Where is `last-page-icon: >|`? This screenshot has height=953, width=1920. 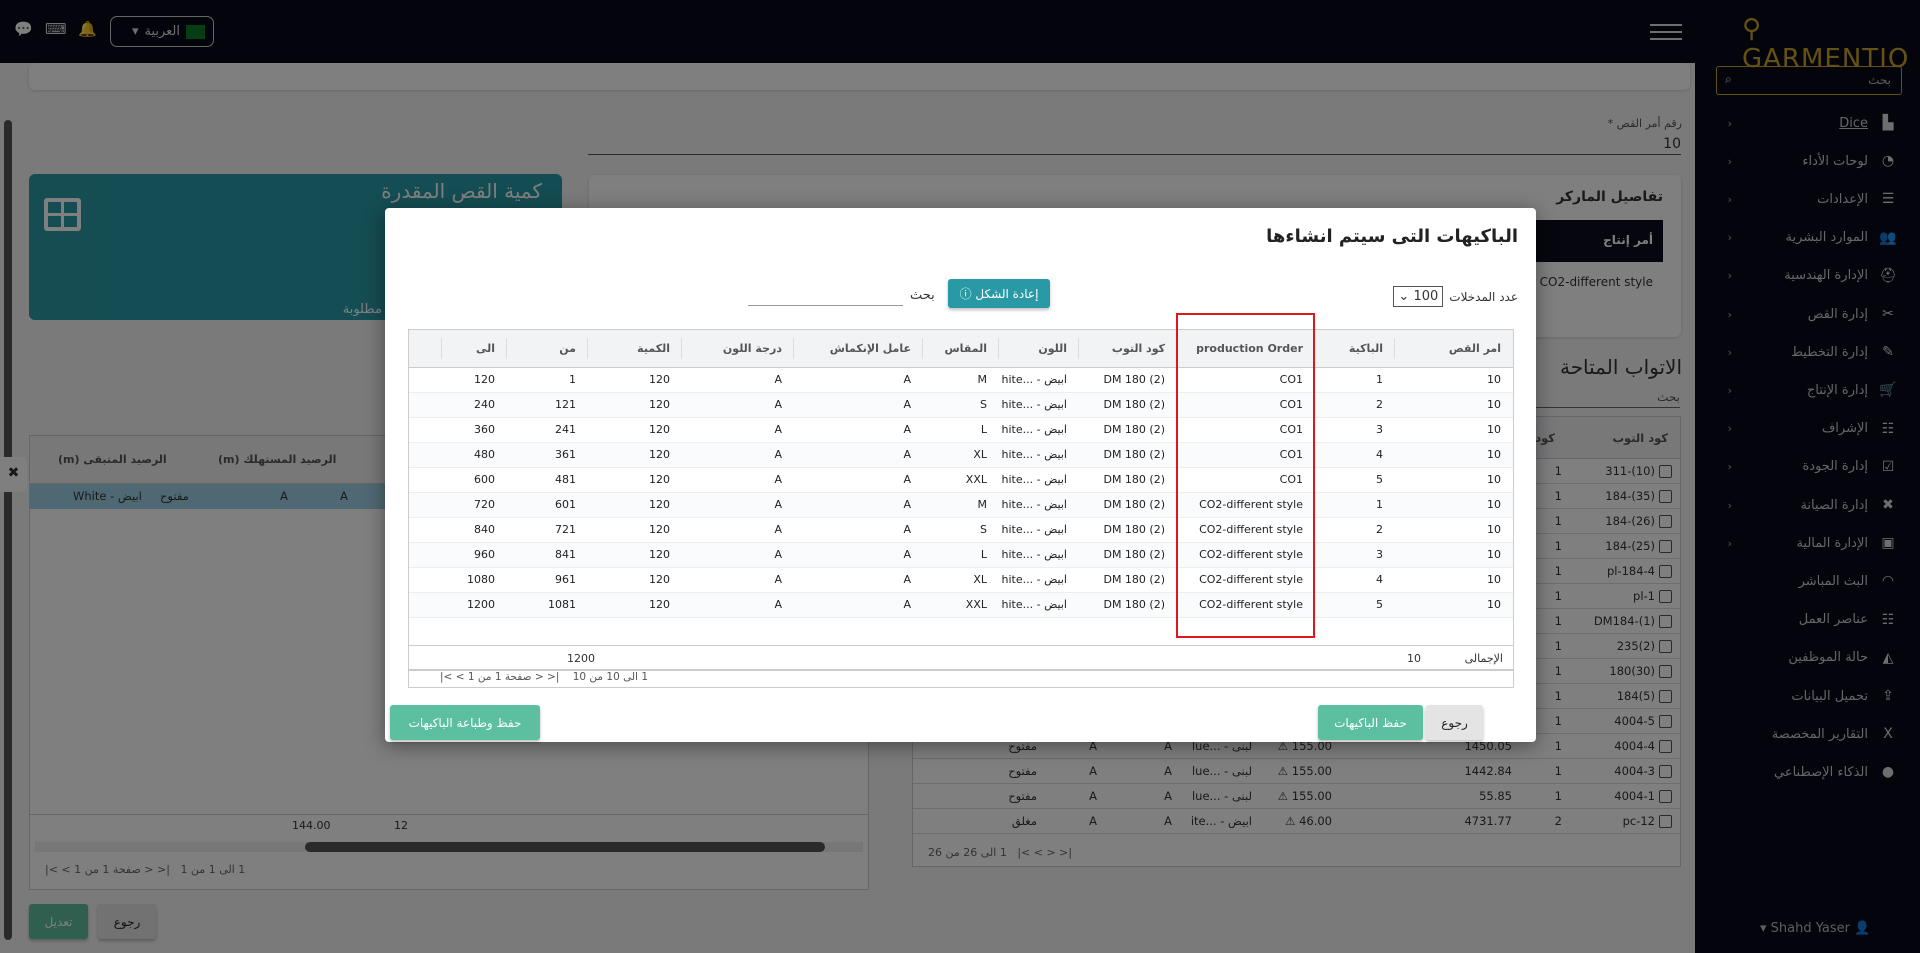 last-page-icon: >| is located at coordinates (446, 677).